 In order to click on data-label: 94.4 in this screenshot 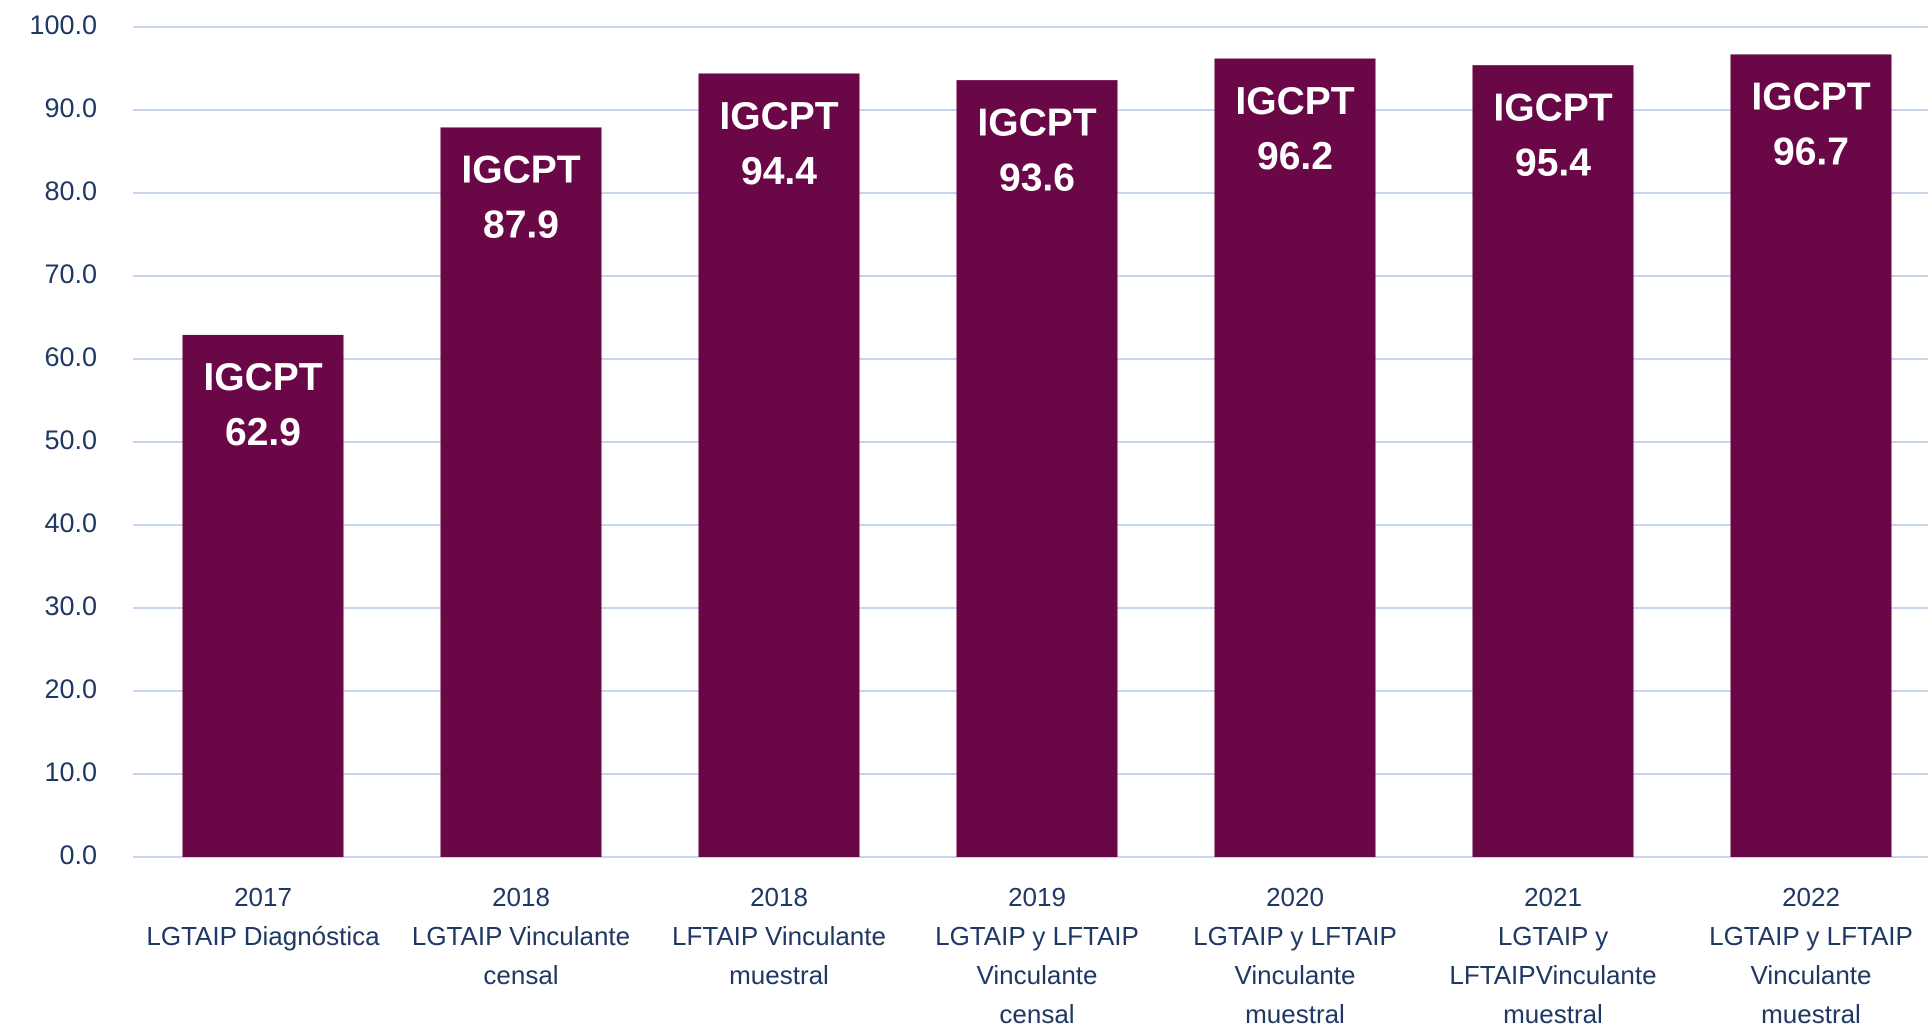, I will do `click(779, 171)`.